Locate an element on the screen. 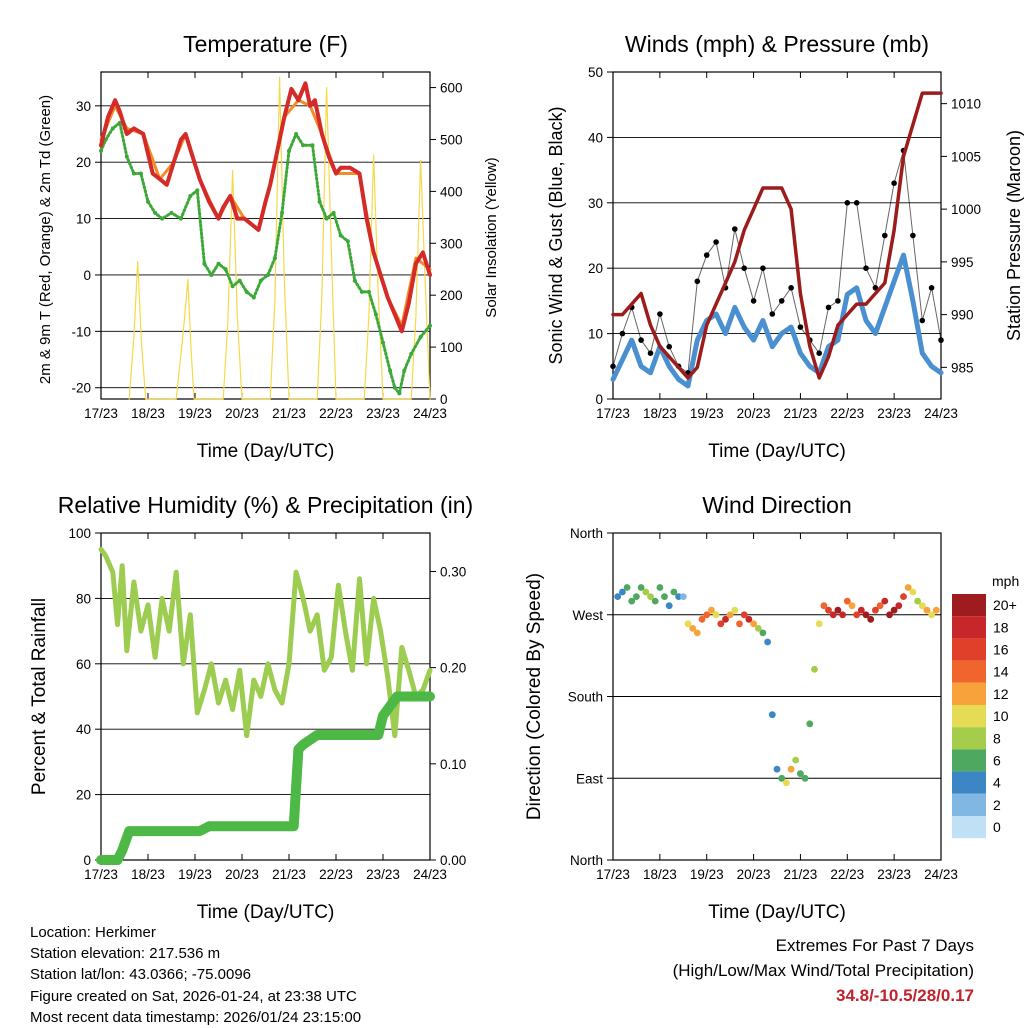 The height and width of the screenshot is (1028, 1024). legend-label: 16 is located at coordinates (1001, 650).